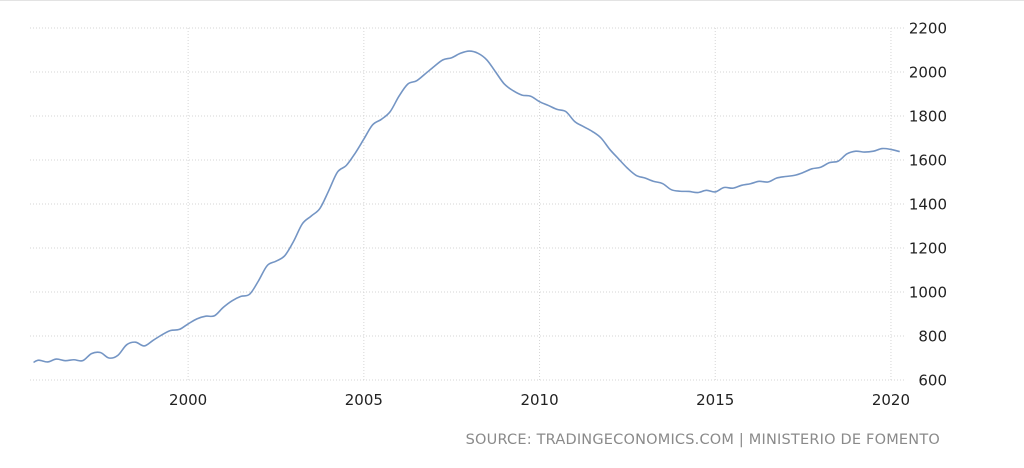  I want to click on y-tick-label: 1800, so click(928, 117).